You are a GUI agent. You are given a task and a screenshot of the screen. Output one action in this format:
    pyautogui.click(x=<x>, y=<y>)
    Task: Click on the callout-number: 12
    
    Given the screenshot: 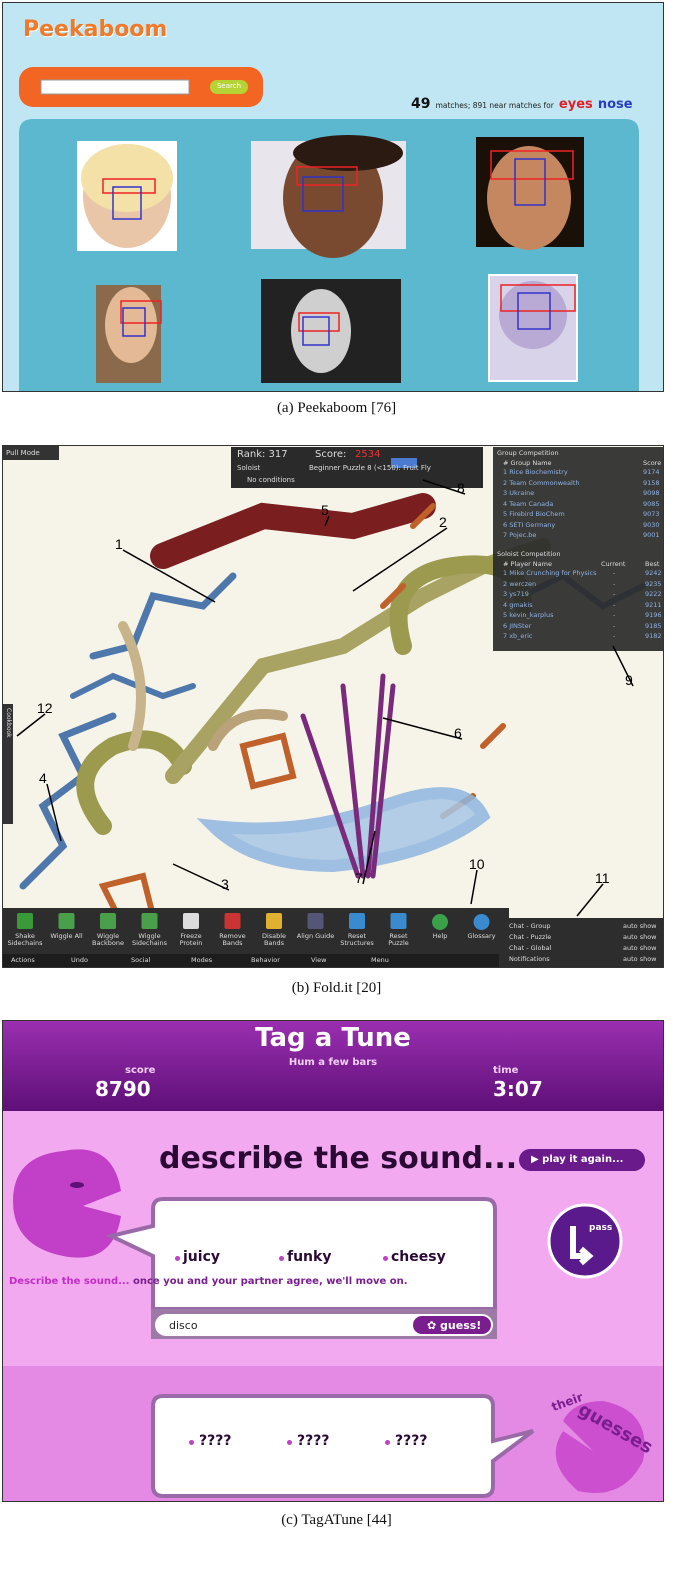 What is the action you would take?
    pyautogui.click(x=45, y=708)
    